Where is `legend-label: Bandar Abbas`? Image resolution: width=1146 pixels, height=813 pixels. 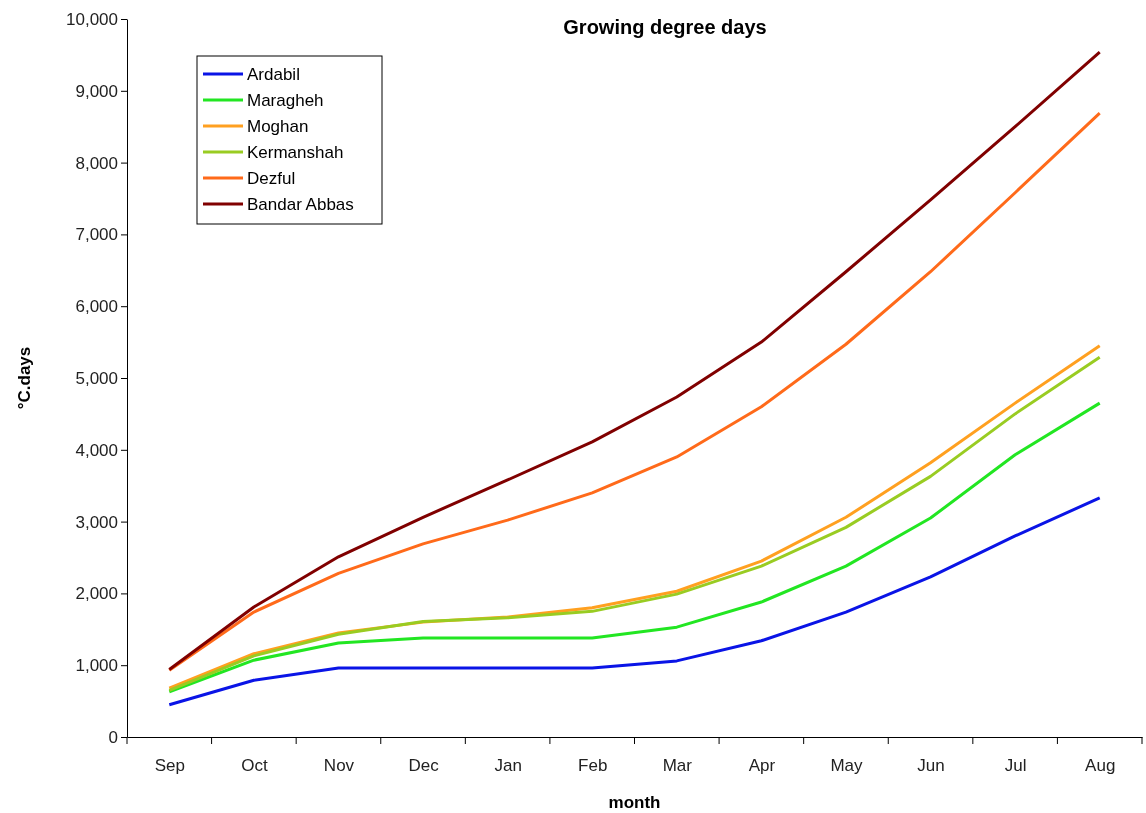
legend-label: Bandar Abbas is located at coordinates (300, 204).